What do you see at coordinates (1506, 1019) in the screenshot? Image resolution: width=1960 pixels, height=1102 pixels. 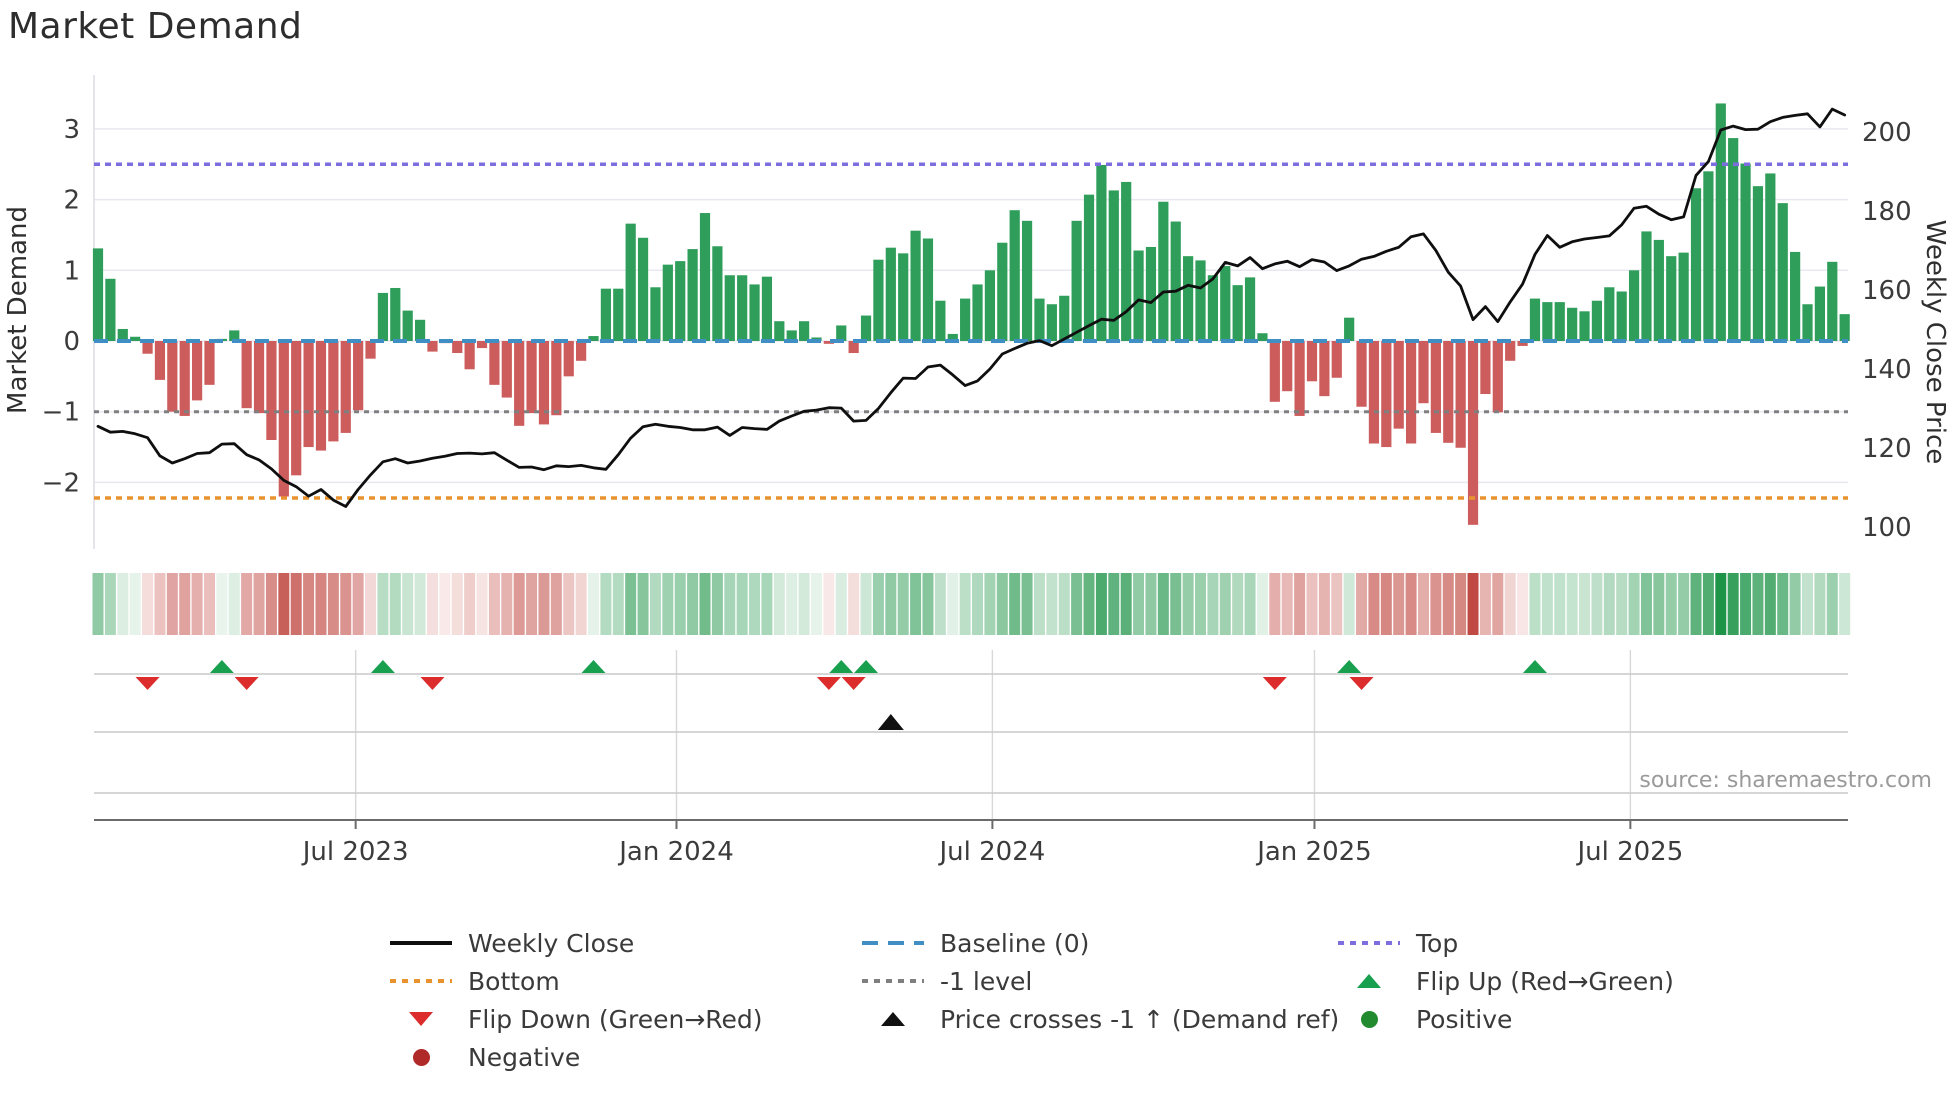 I see `legend-item: Positive` at bounding box center [1506, 1019].